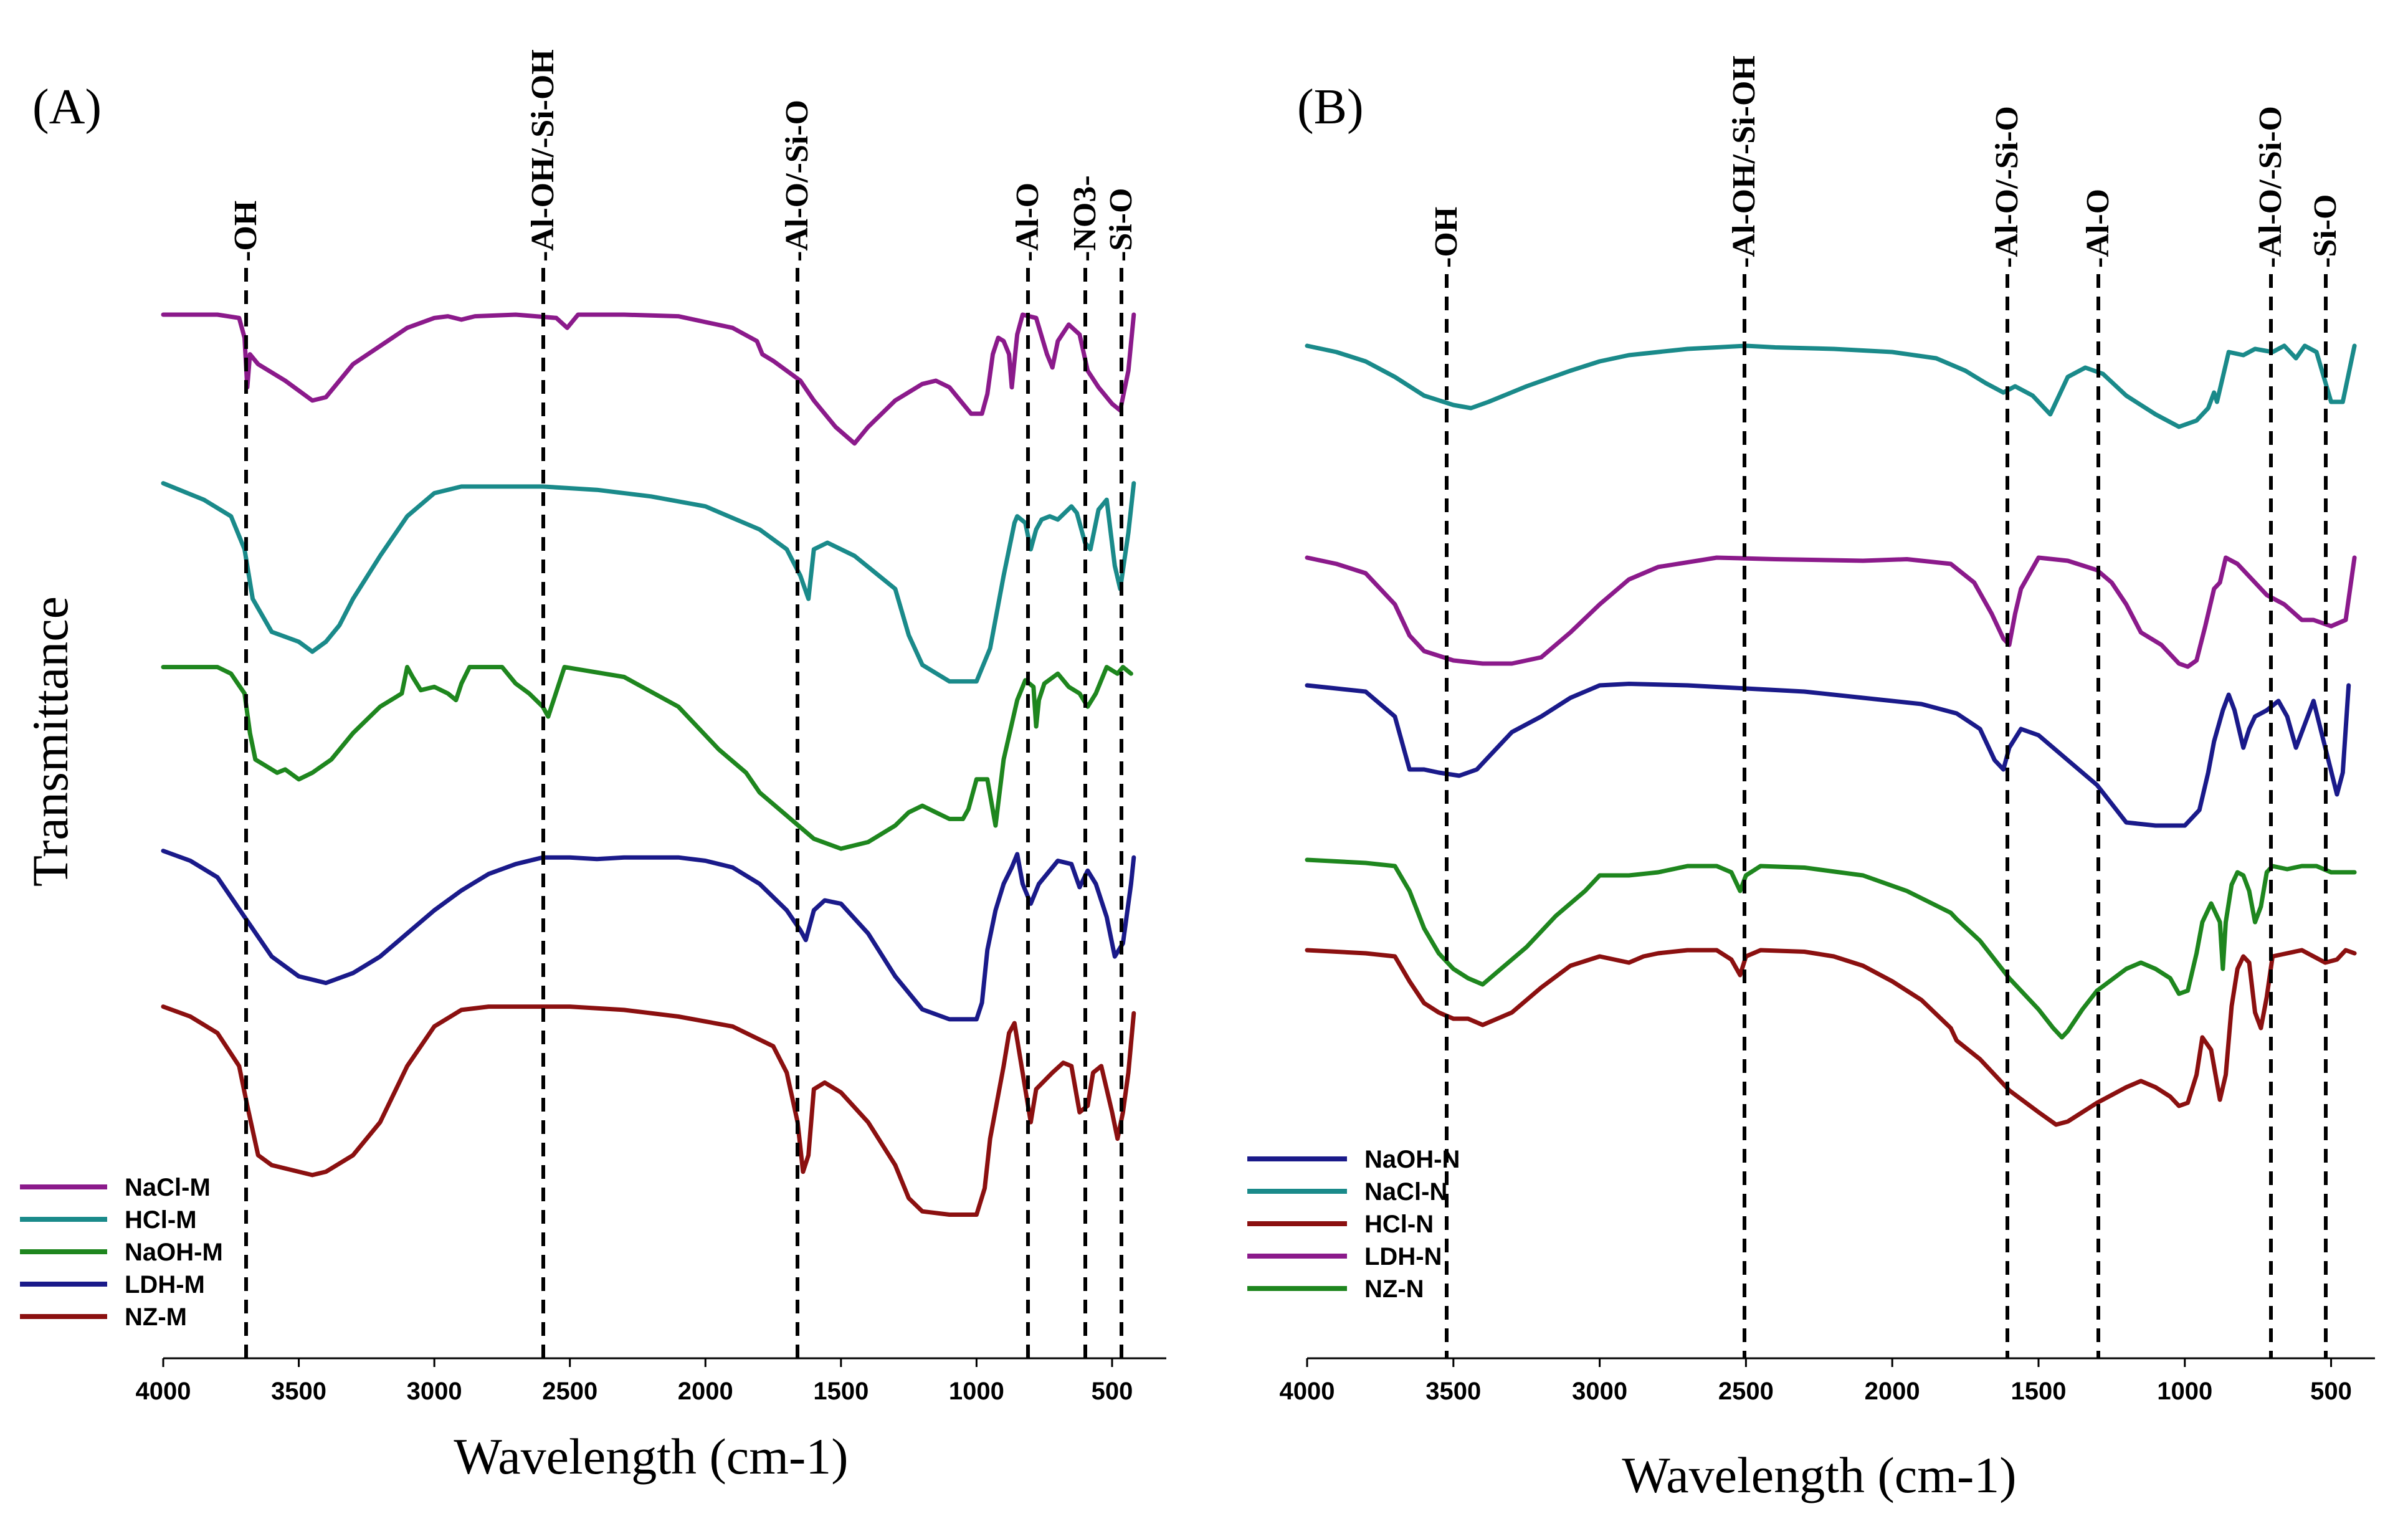 The width and height of the screenshot is (2408, 1529). What do you see at coordinates (1085, 218) in the screenshot?
I see `annotation-label: -NO3-` at bounding box center [1085, 218].